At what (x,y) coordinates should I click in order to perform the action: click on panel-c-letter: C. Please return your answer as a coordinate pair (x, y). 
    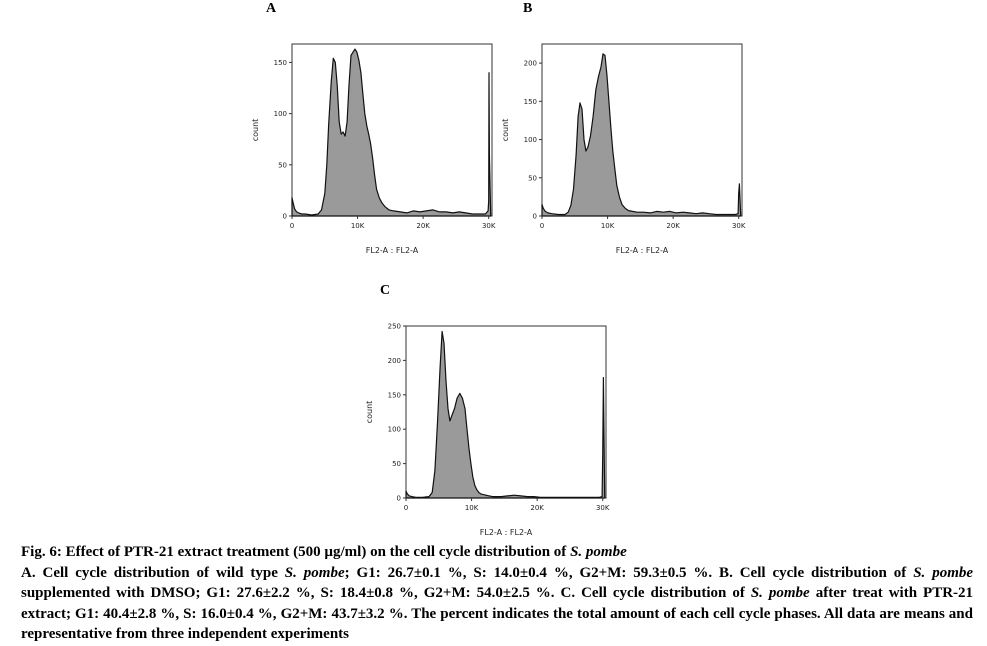
    Looking at the image, I should click on (385, 290).